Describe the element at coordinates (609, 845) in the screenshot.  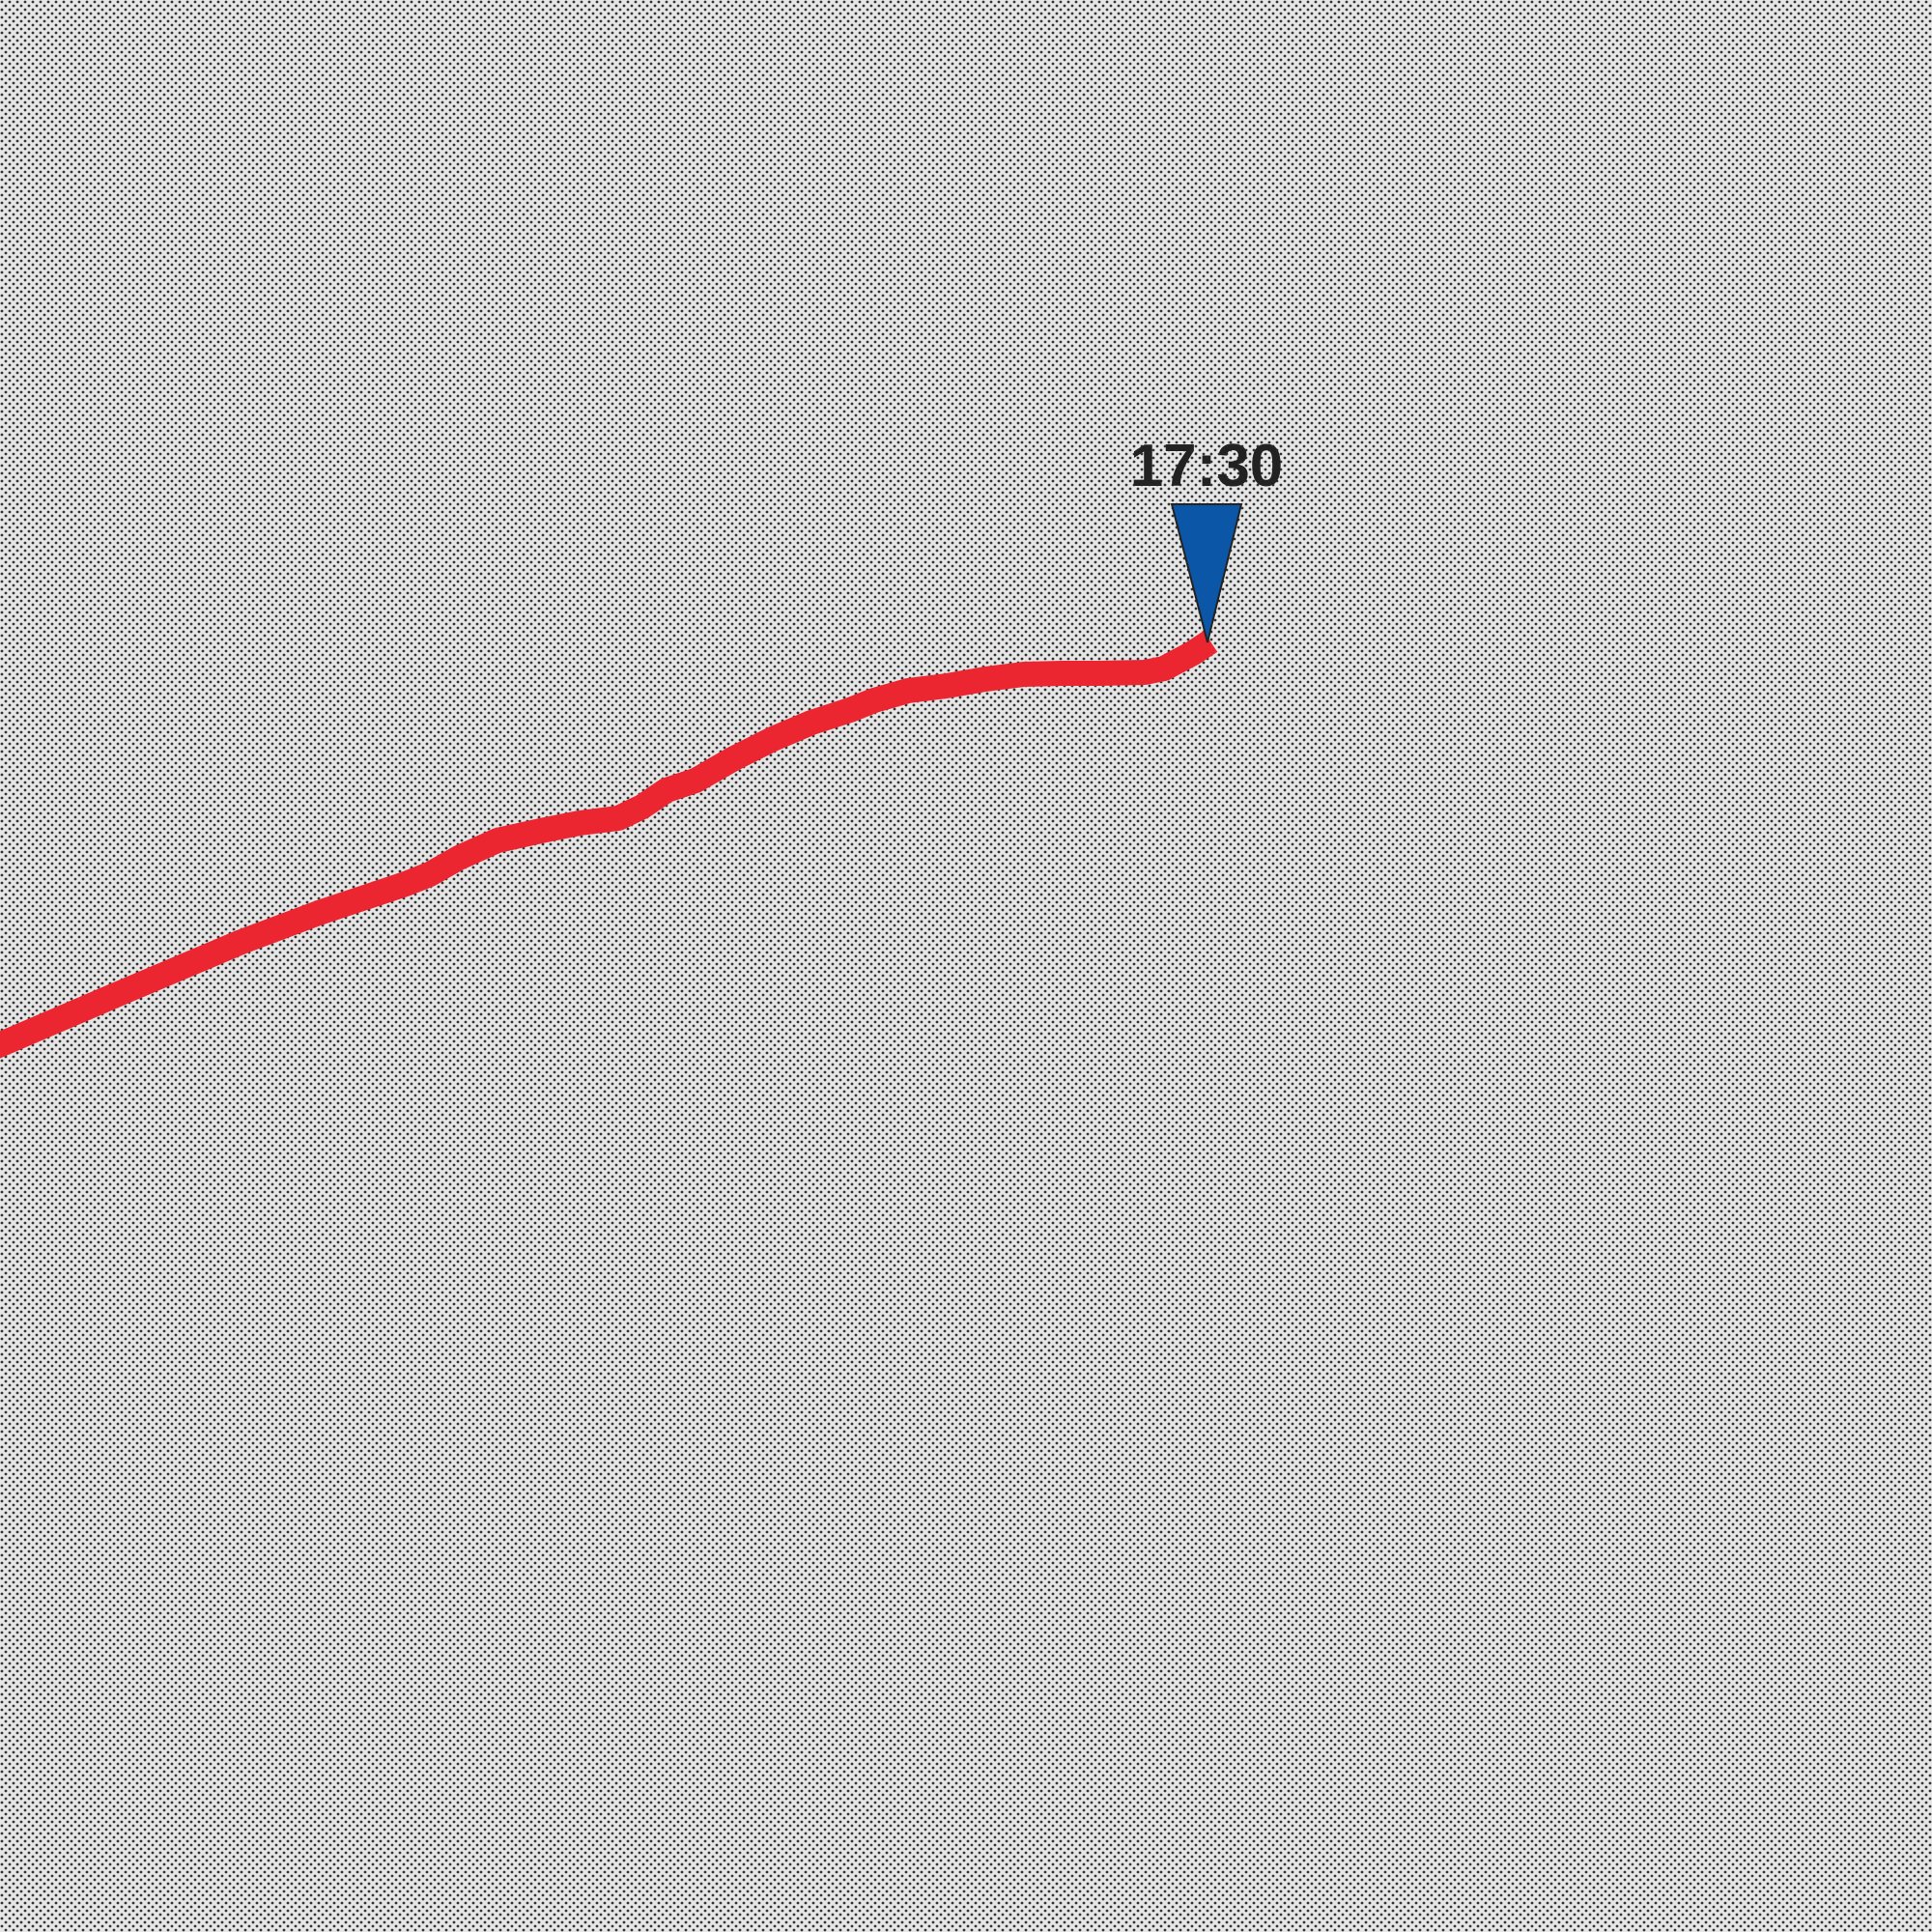
I see `route-line` at that location.